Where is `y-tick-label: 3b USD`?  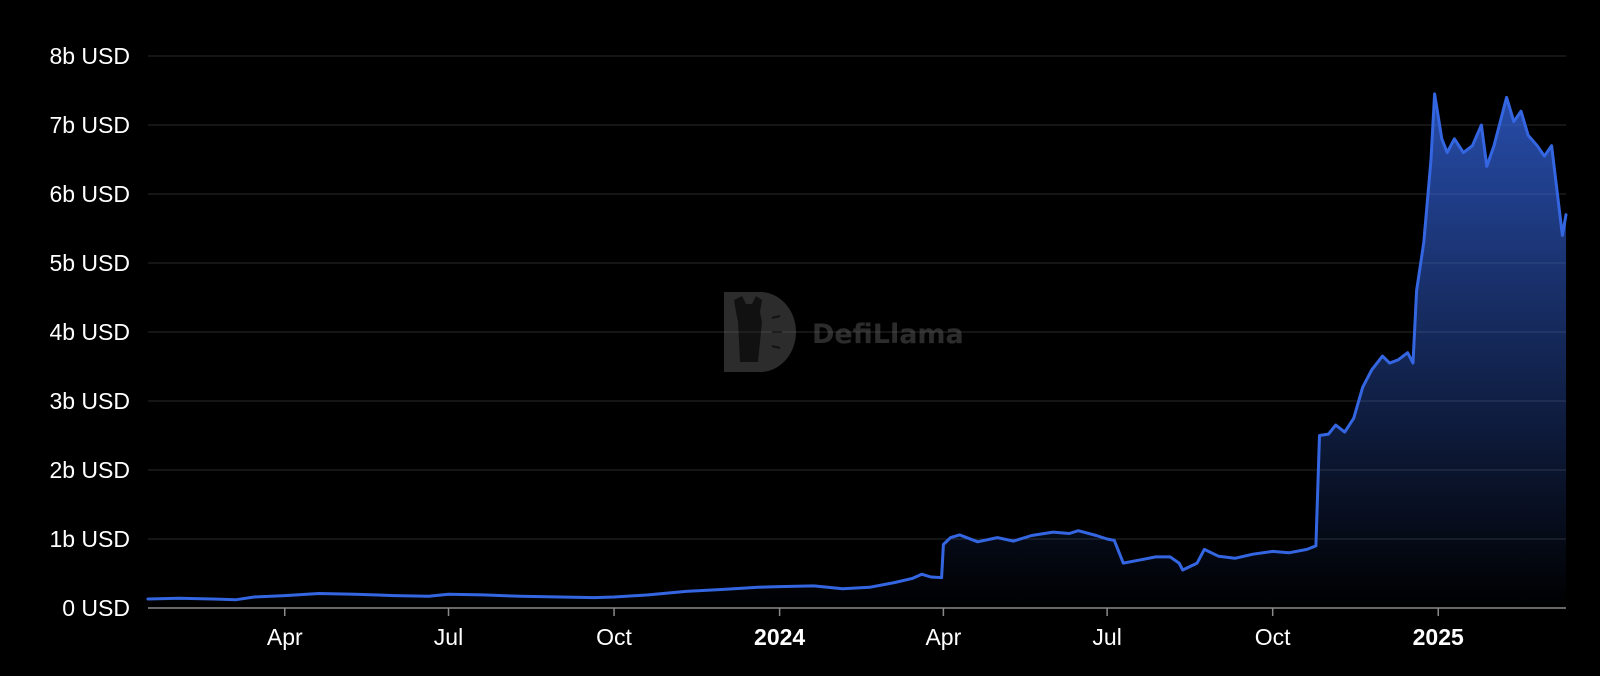
y-tick-label: 3b USD is located at coordinates (89, 401).